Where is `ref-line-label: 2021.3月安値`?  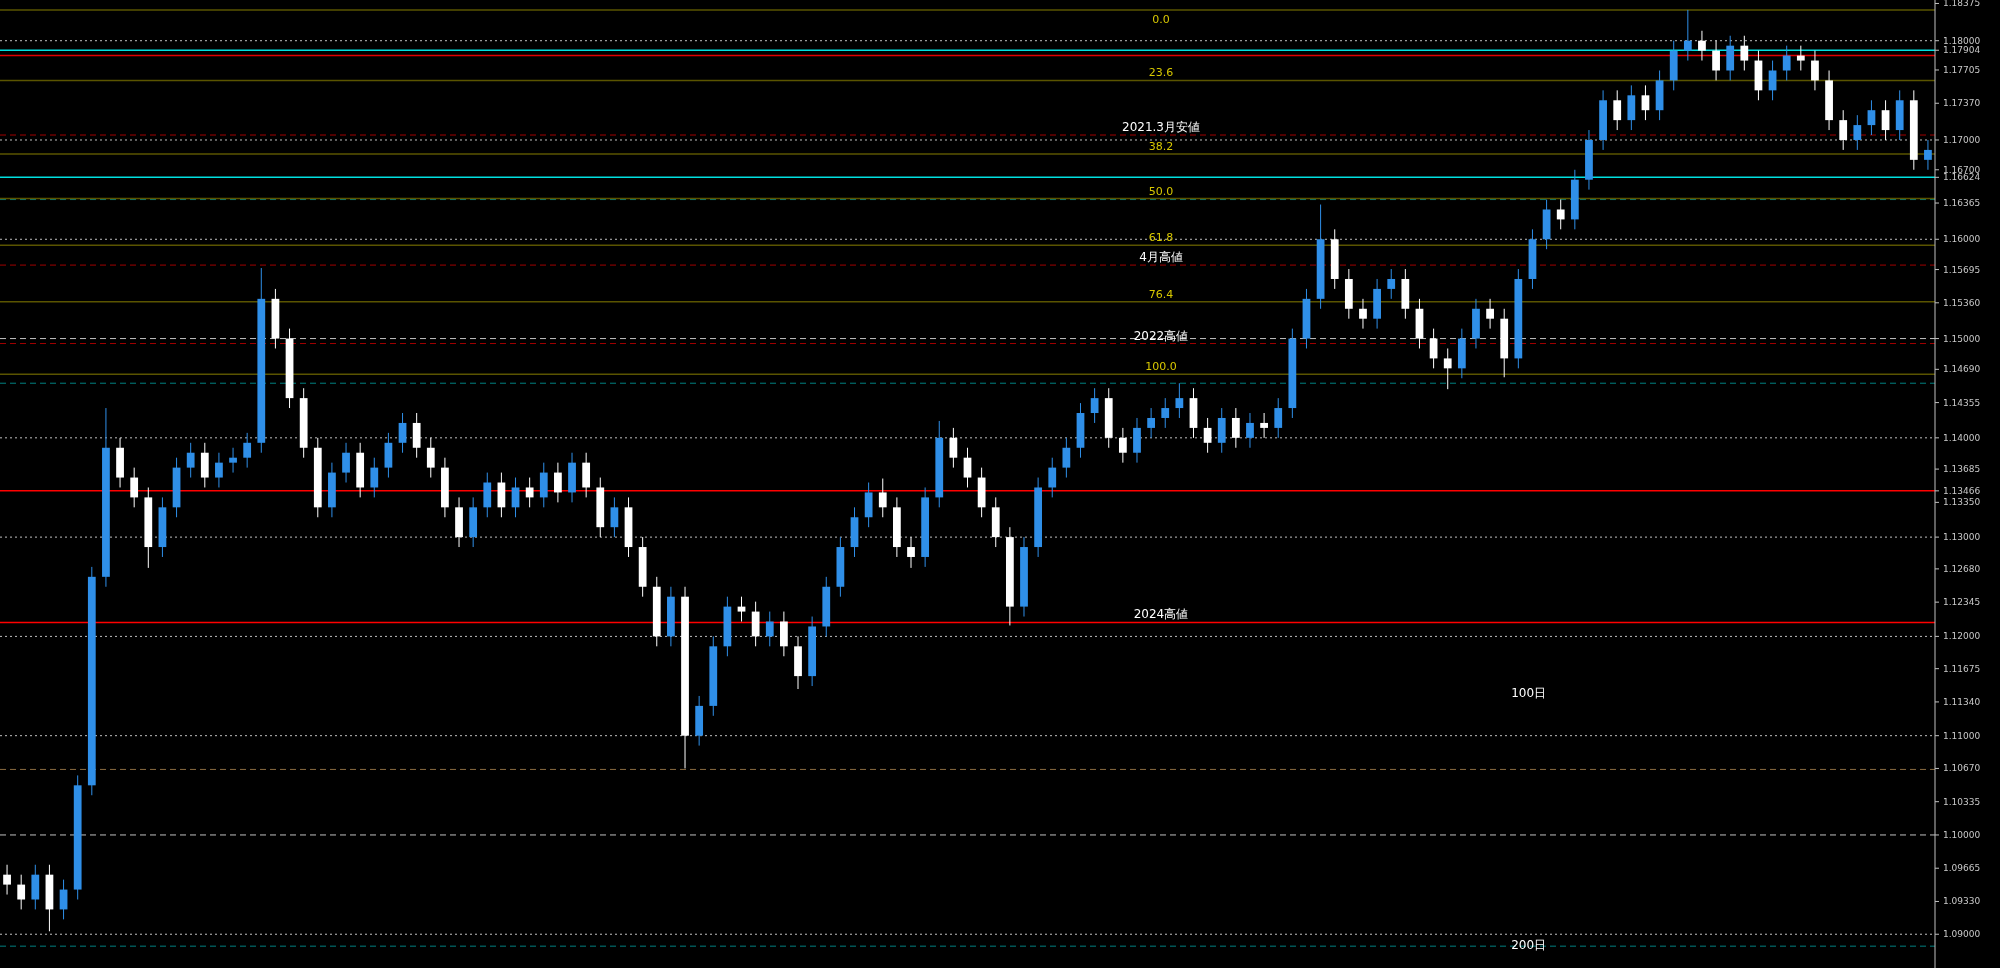 ref-line-label: 2021.3月安値 is located at coordinates (1161, 127).